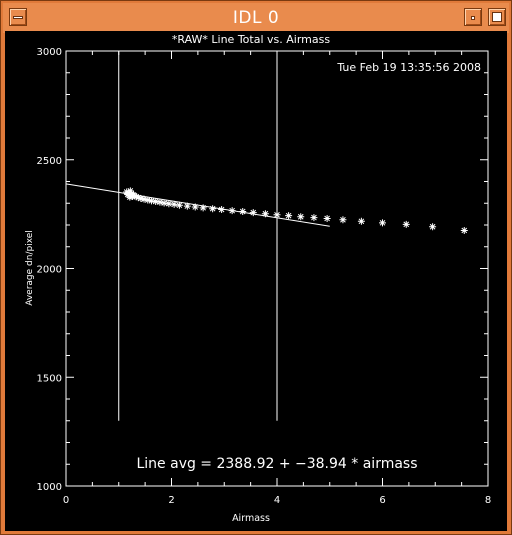 Image resolution: width=512 pixels, height=535 pixels. Describe the element at coordinates (49, 487) in the screenshot. I see `y-tick-label: 1000` at that location.